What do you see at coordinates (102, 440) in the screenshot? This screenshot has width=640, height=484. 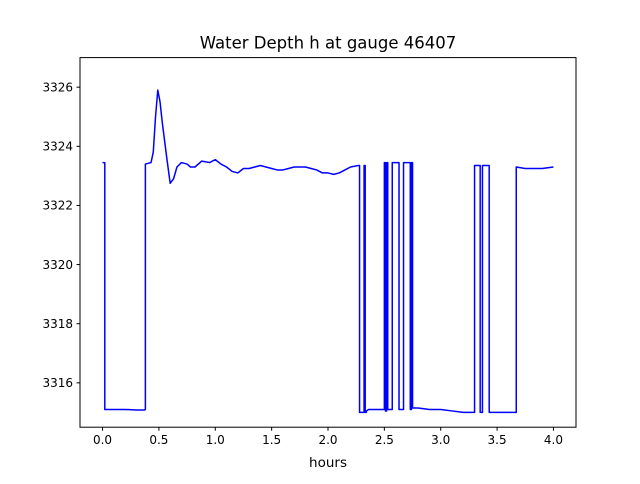 I see `x-tick-label: 0.0` at bounding box center [102, 440].